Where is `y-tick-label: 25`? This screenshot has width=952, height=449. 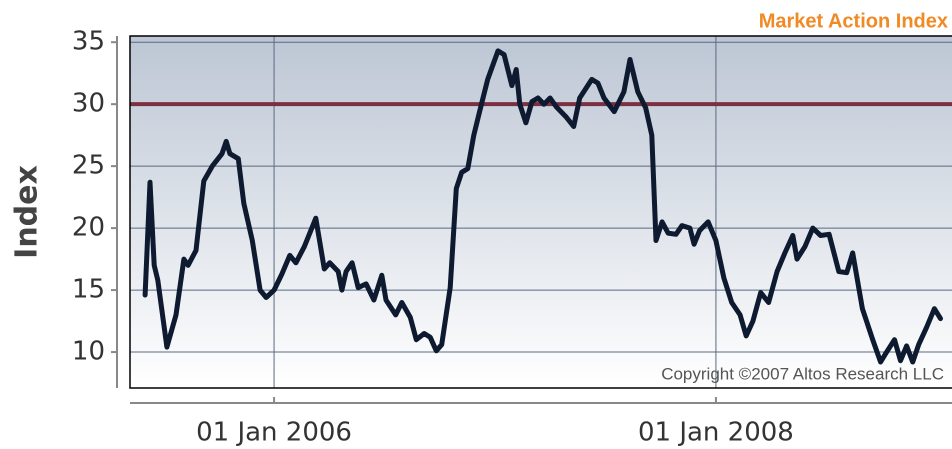
y-tick-label: 25 is located at coordinates (88, 166).